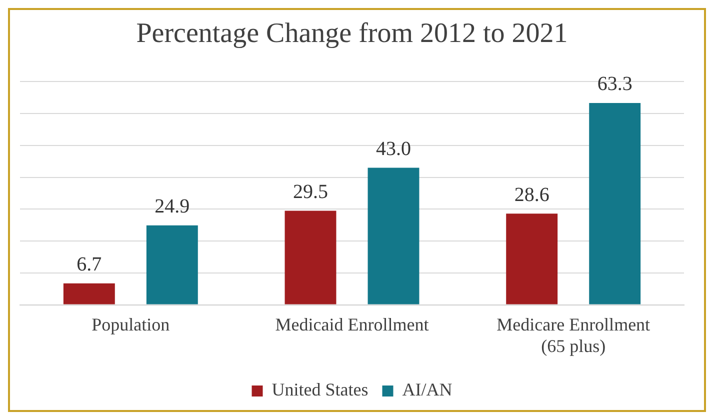 This screenshot has height=420, width=714. Describe the element at coordinates (320, 390) in the screenshot. I see `legend-label: United States` at that location.